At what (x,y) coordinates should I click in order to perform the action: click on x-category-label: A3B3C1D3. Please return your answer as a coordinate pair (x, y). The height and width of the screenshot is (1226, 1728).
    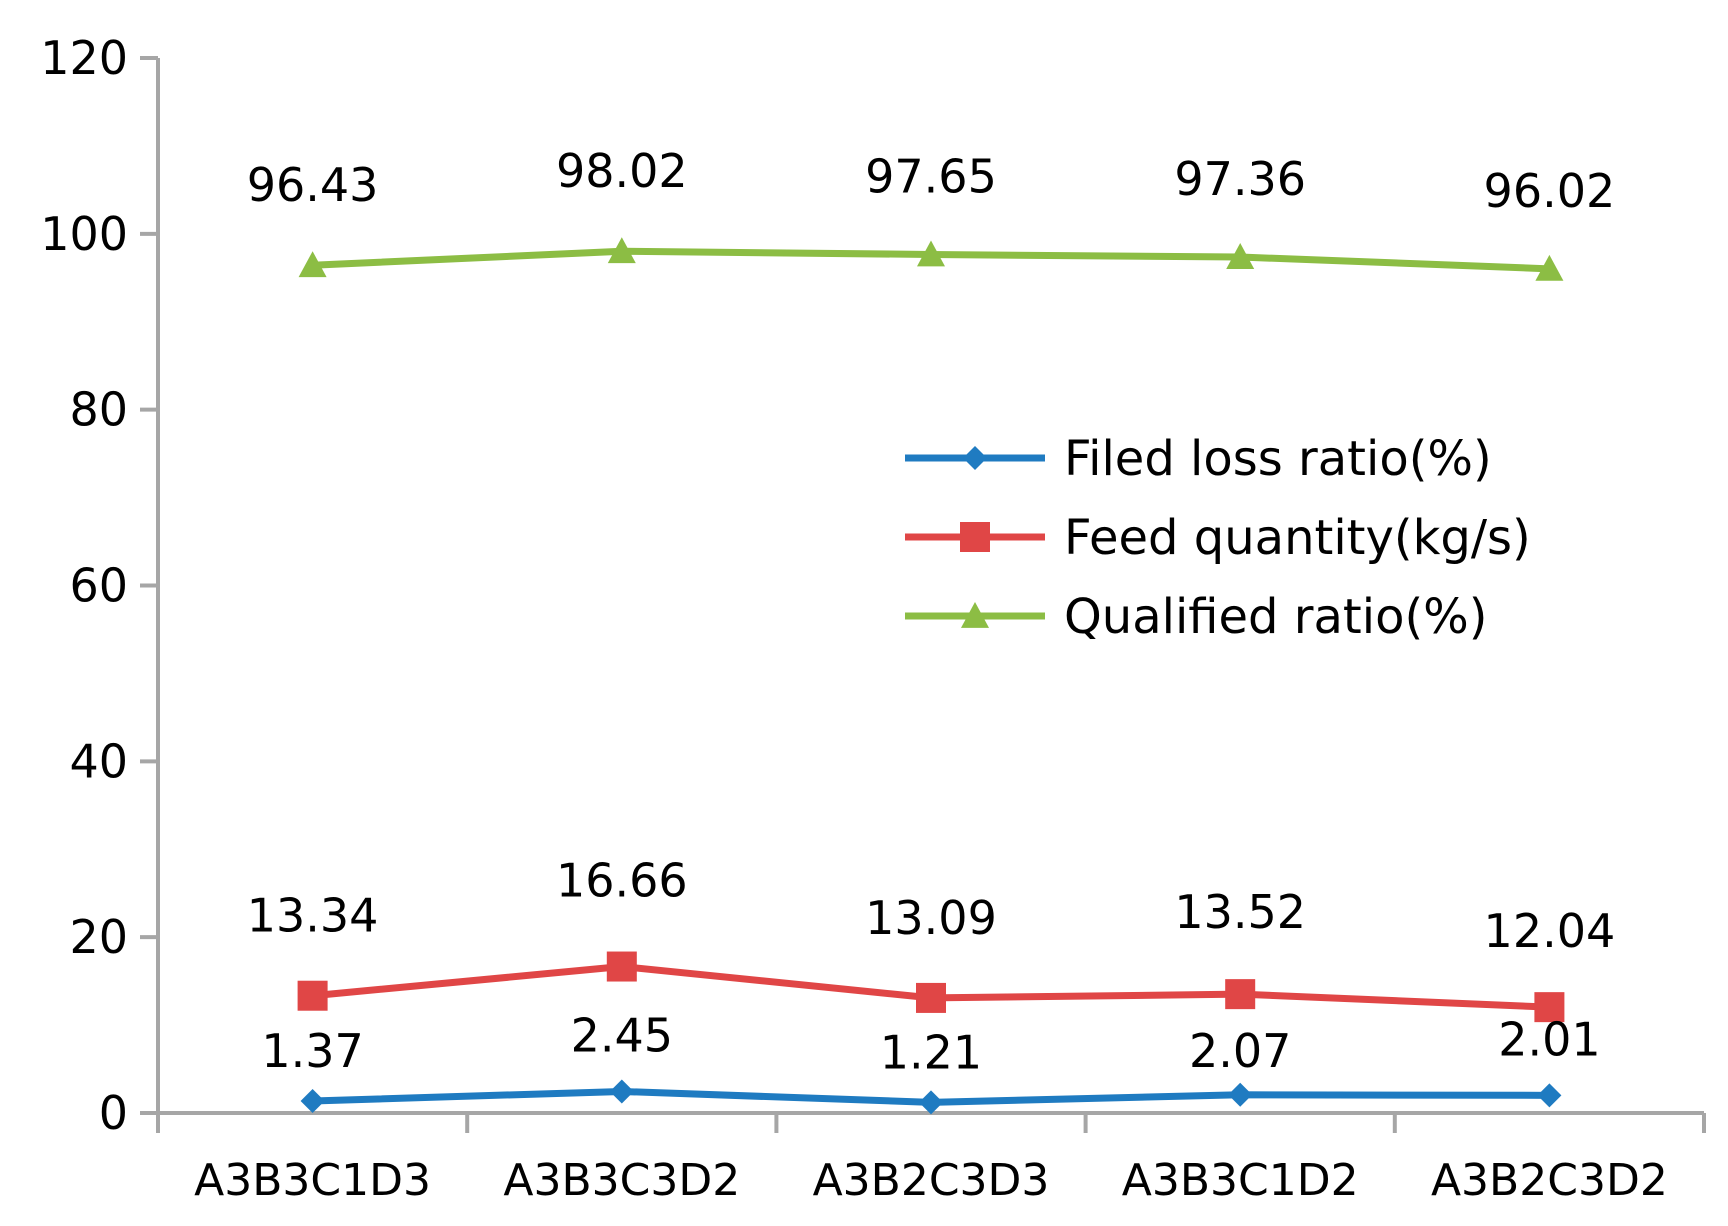
    Looking at the image, I should click on (312, 1180).